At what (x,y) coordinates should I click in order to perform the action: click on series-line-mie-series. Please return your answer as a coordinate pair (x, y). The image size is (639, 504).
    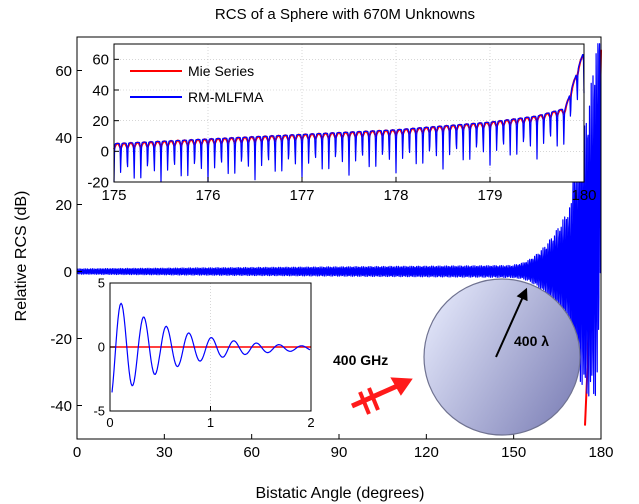
    Looking at the image, I should click on (349, 102).